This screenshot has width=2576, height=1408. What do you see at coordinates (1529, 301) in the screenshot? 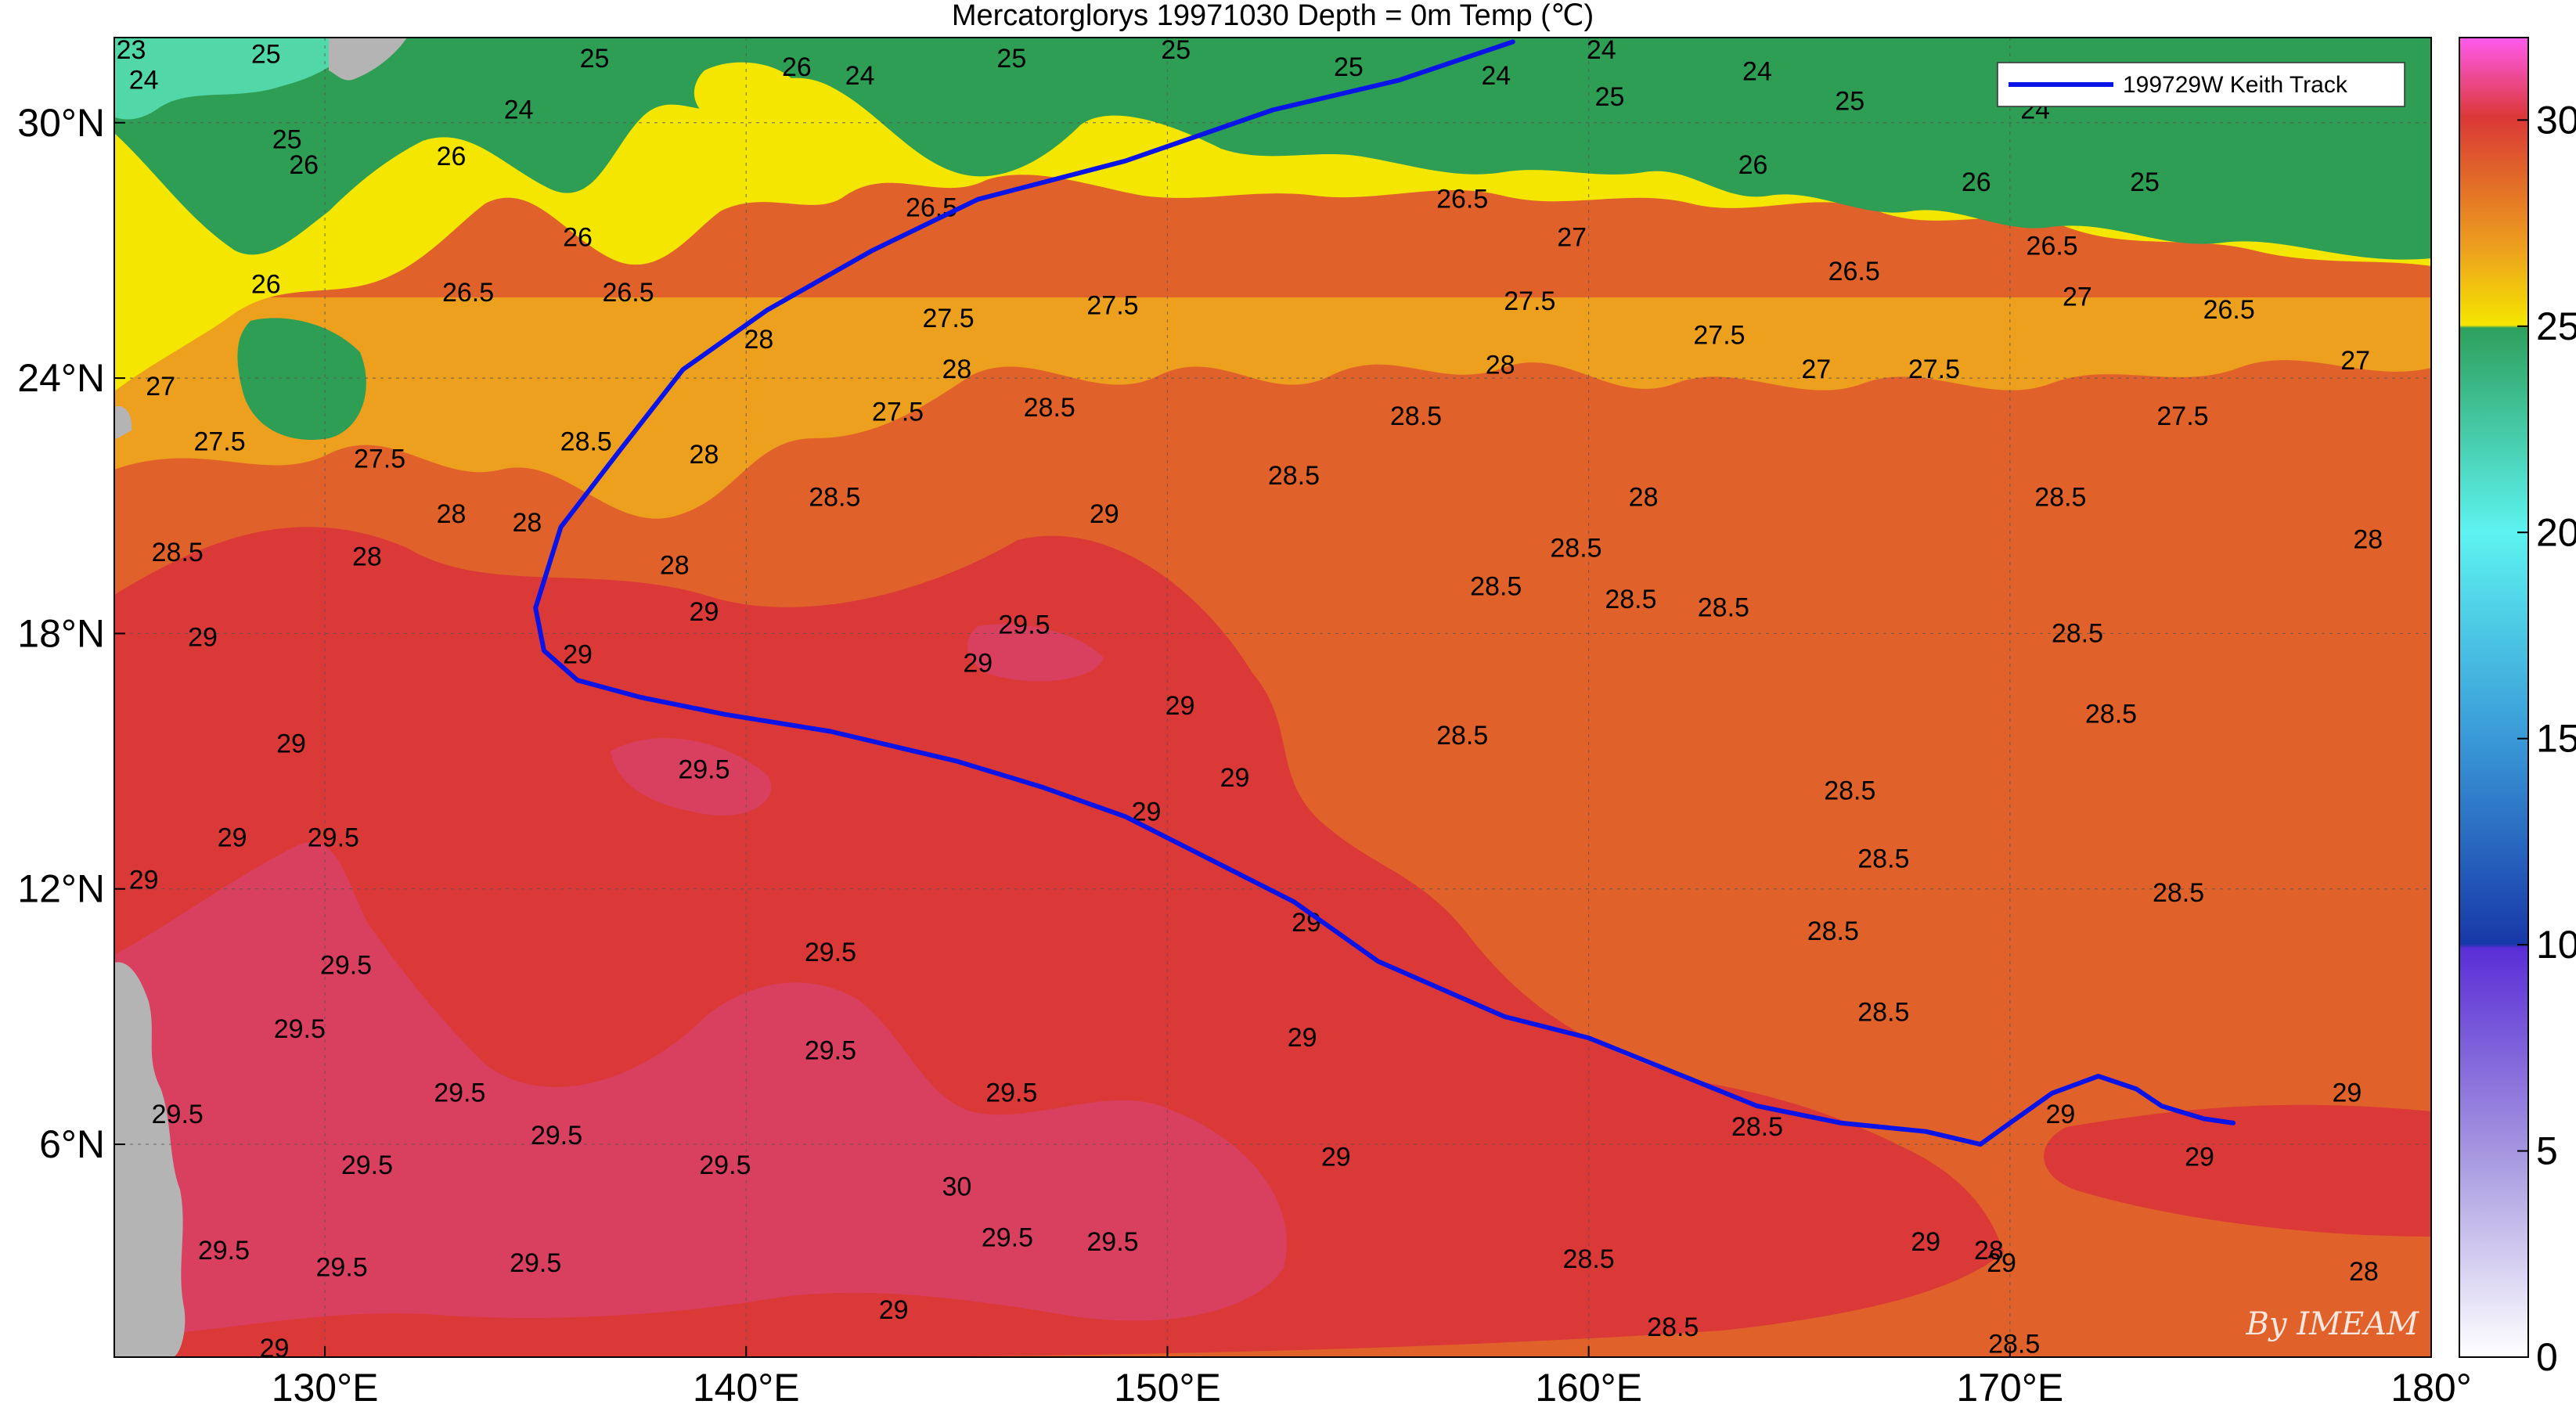
I see `contour-label-38: 27.5` at bounding box center [1529, 301].